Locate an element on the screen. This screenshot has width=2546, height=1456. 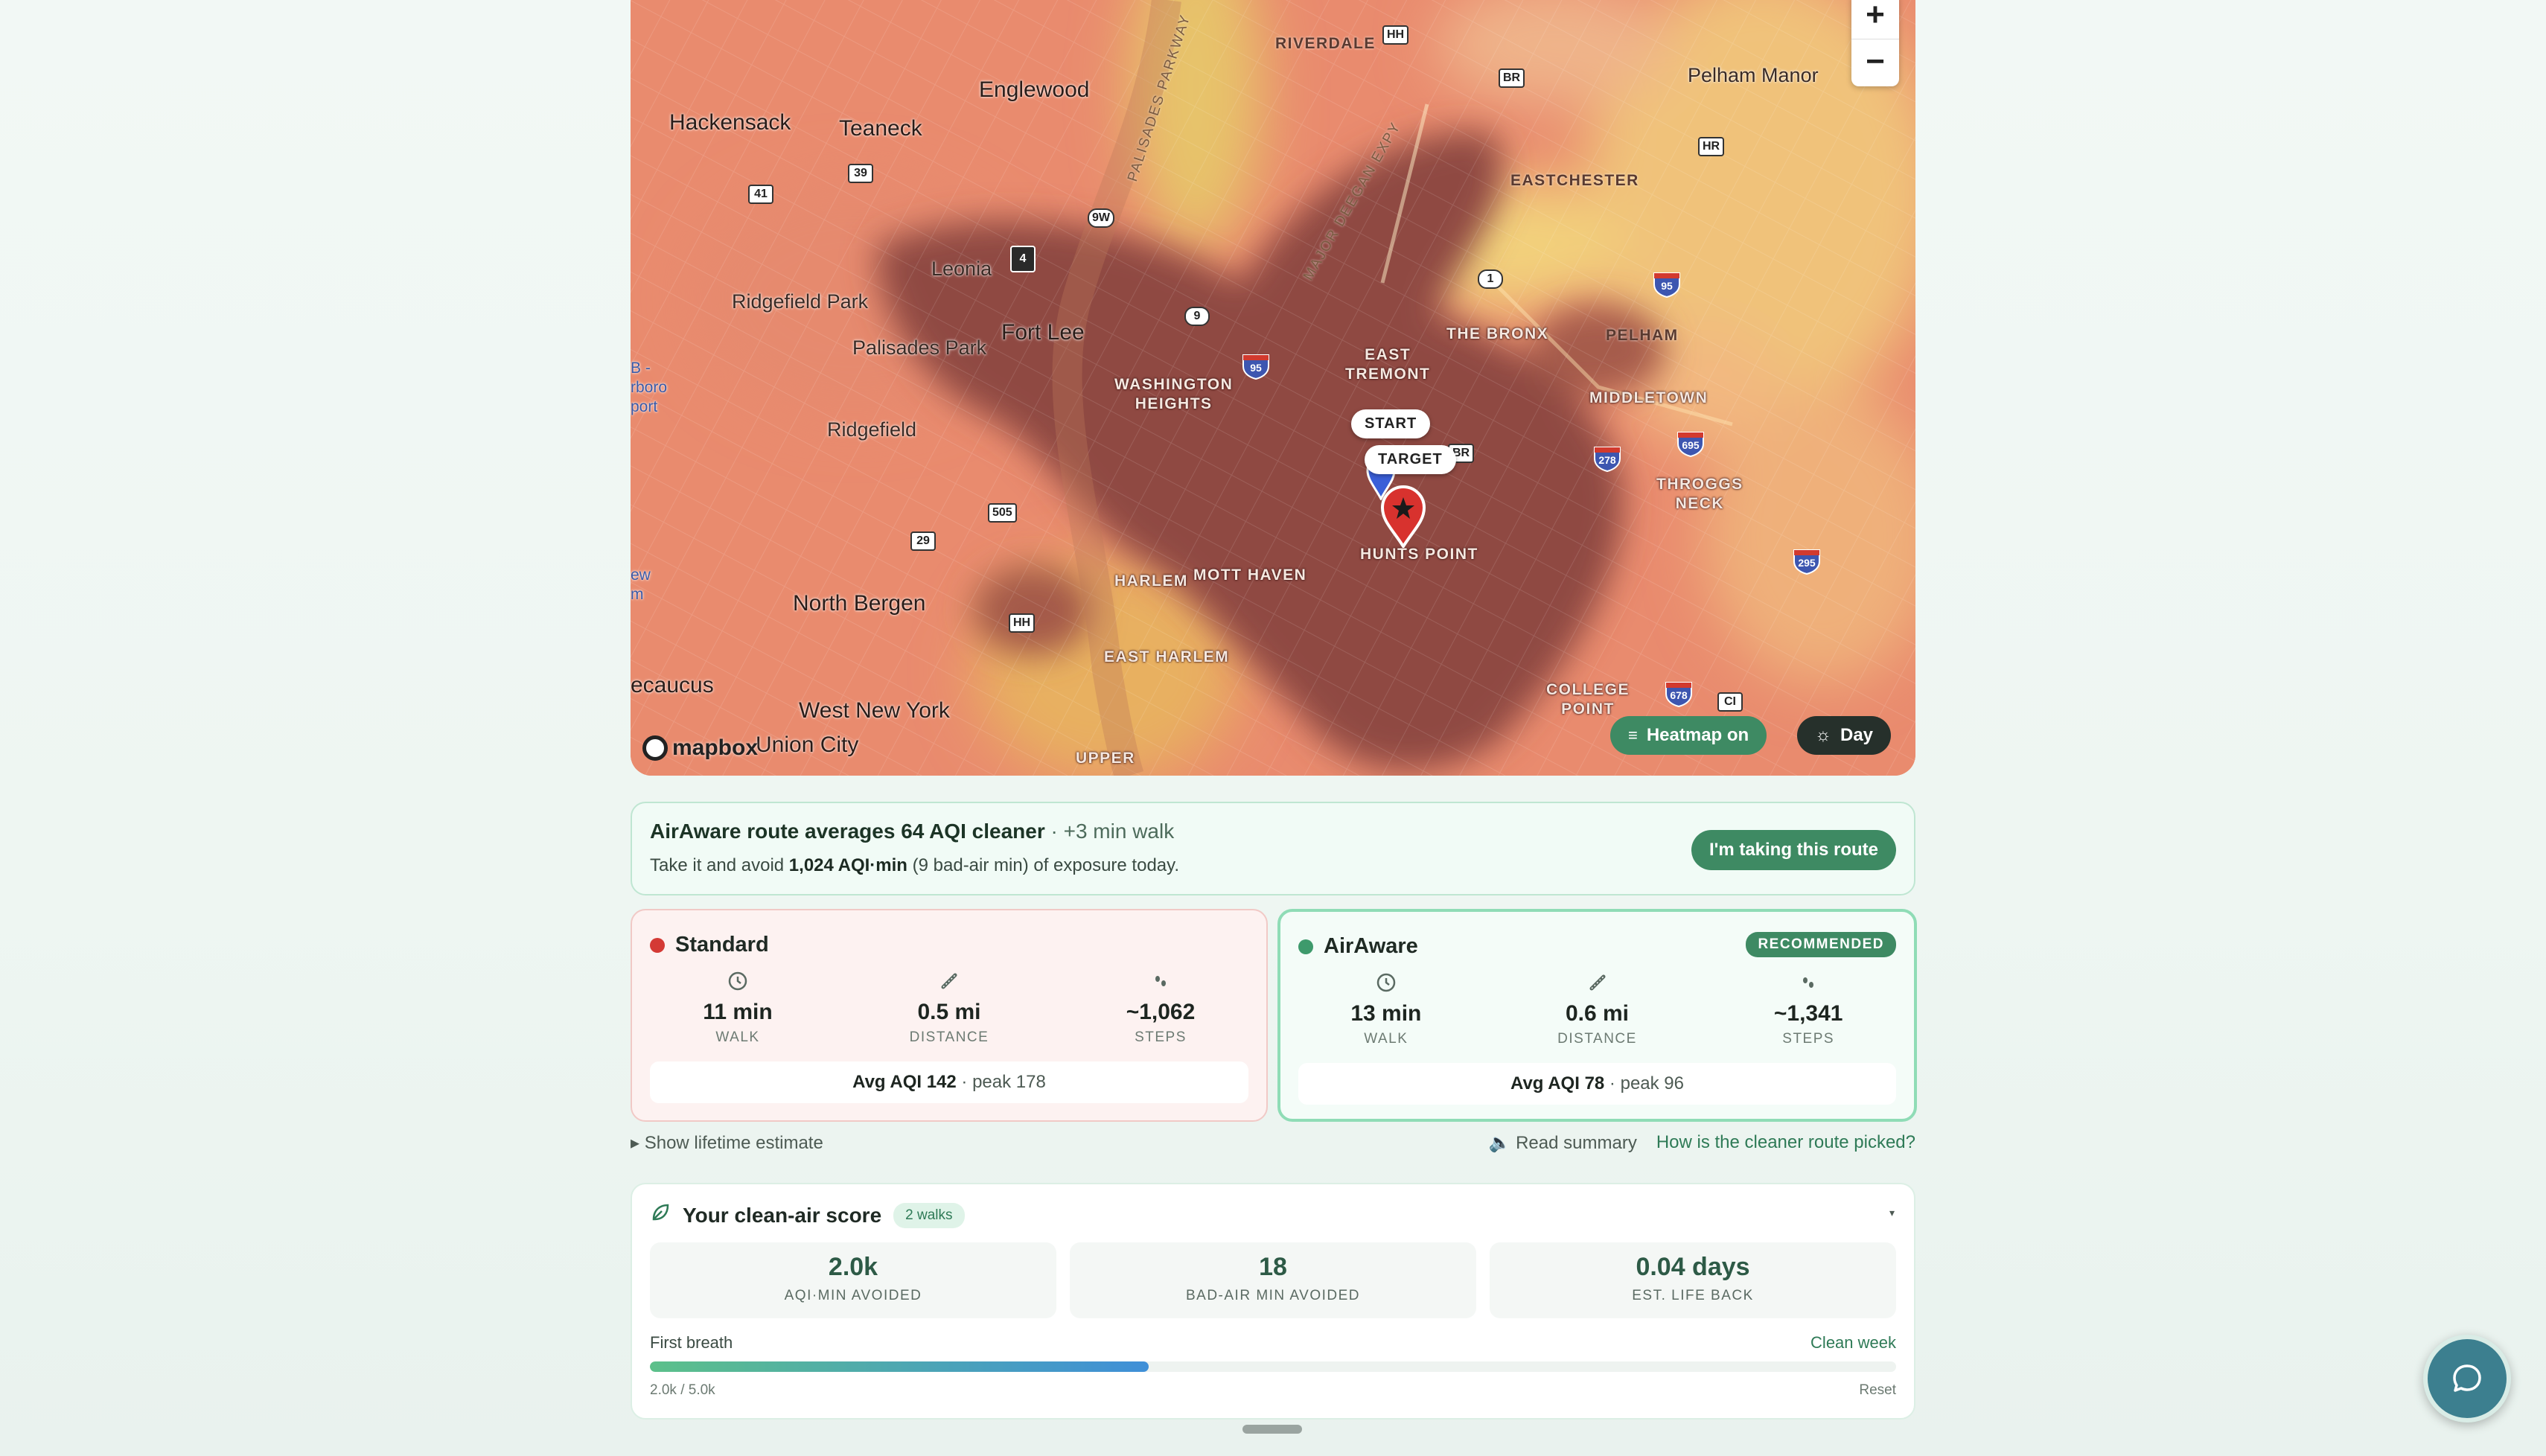
place-ridgefield: Ridgefield is located at coordinates (872, 429).